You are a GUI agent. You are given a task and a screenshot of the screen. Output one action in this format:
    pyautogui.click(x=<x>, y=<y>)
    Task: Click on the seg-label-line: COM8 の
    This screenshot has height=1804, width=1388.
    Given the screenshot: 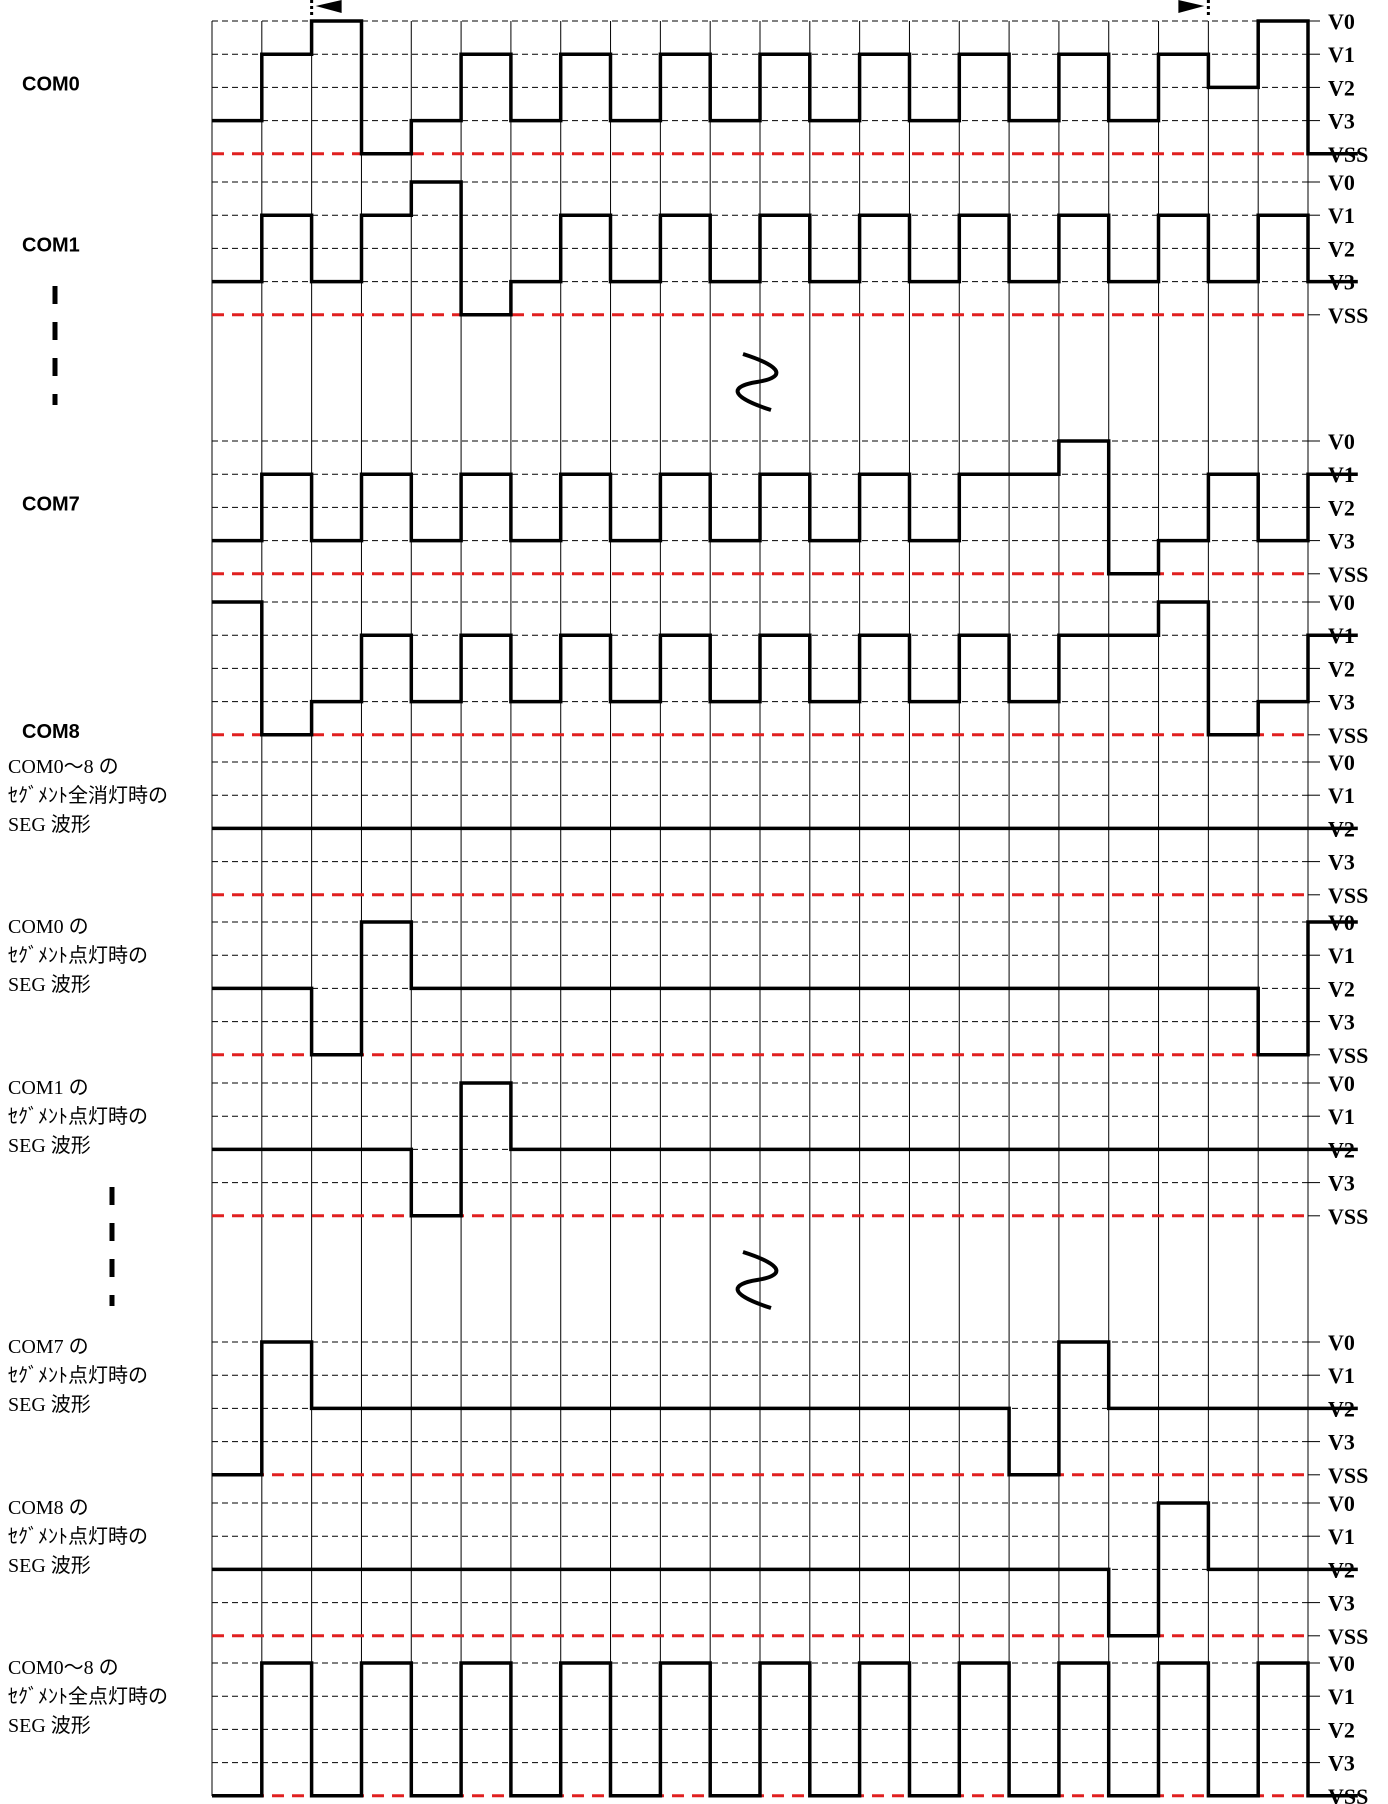 What is the action you would take?
    pyautogui.click(x=48, y=1508)
    